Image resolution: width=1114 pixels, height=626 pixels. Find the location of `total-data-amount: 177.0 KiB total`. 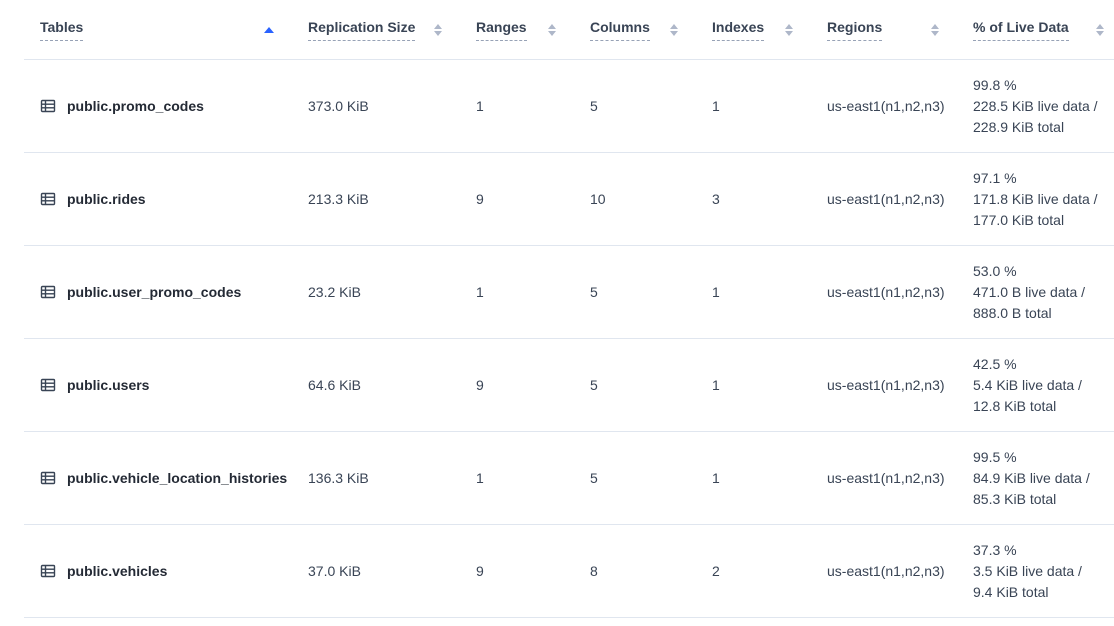

total-data-amount: 177.0 KiB total is located at coordinates (1019, 219).